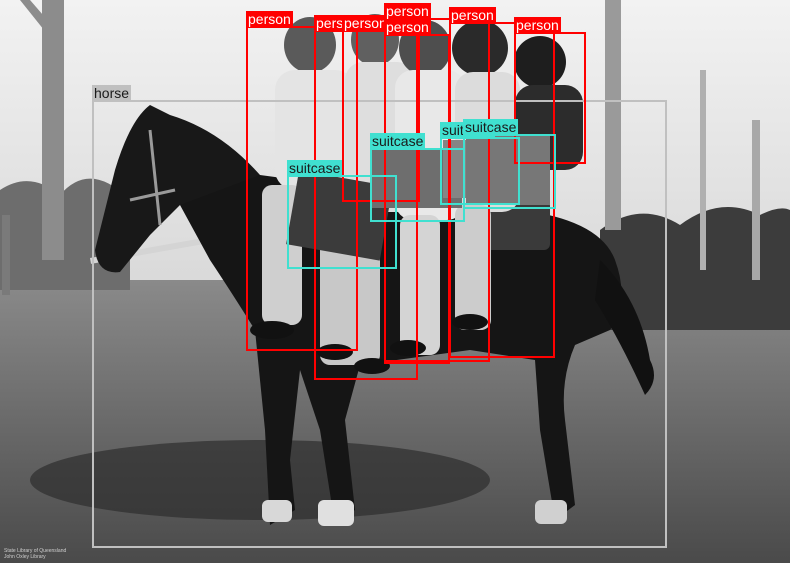  What do you see at coordinates (25, 557) in the screenshot?
I see `caption-line-2: John Oxley Library` at bounding box center [25, 557].